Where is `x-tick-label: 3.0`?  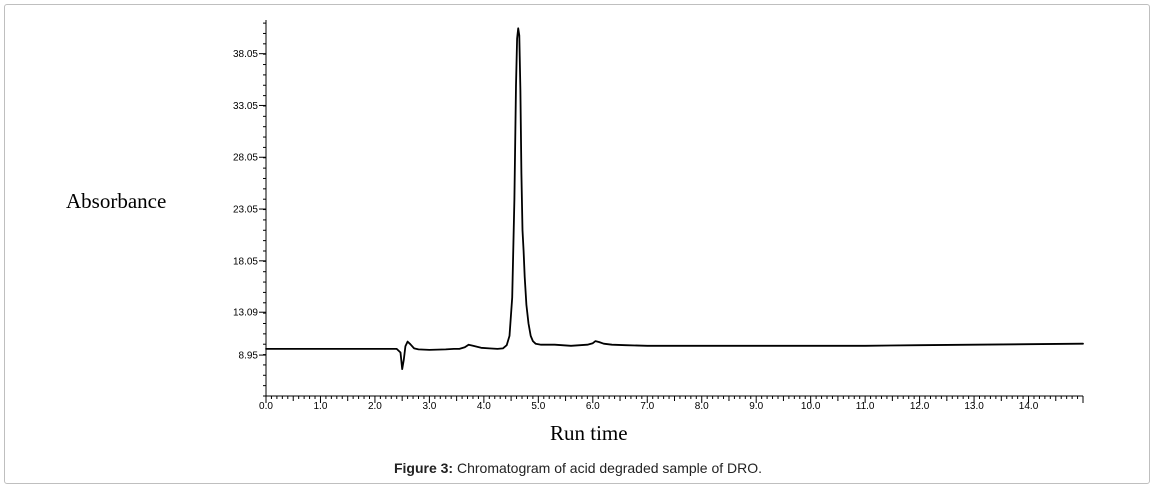
x-tick-label: 3.0 is located at coordinates (429, 406).